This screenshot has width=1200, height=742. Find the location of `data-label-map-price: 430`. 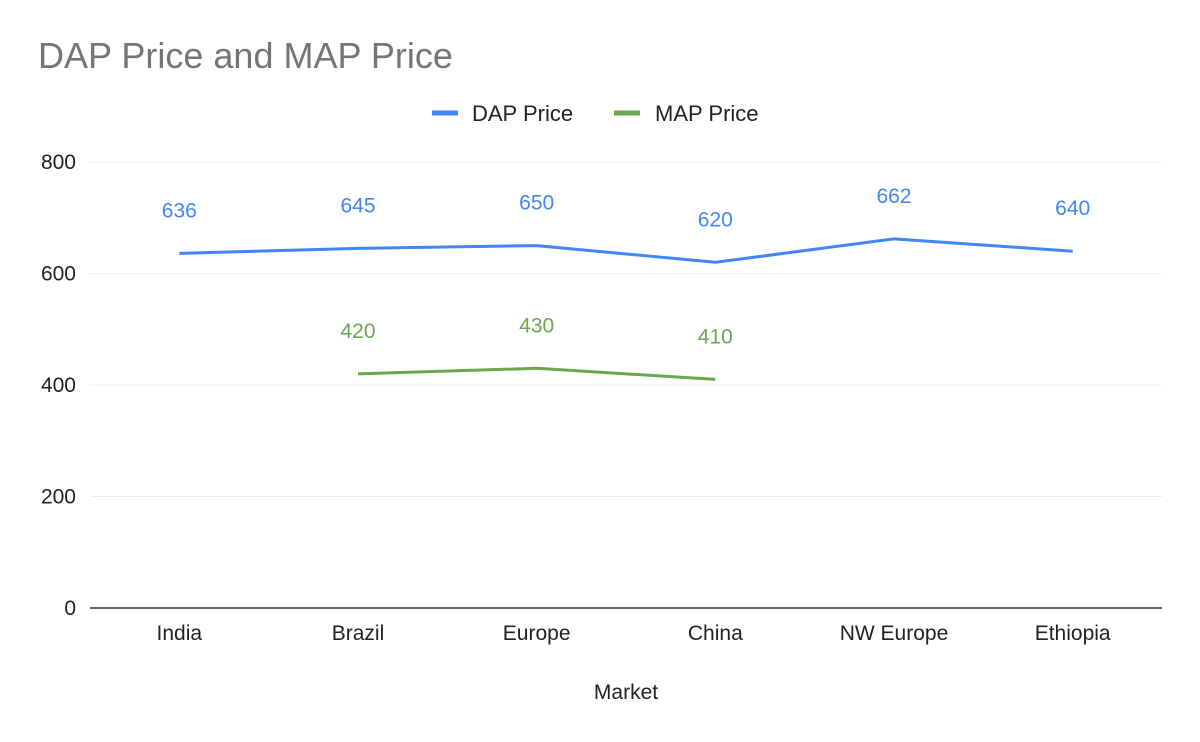

data-label-map-price: 430 is located at coordinates (536, 325).